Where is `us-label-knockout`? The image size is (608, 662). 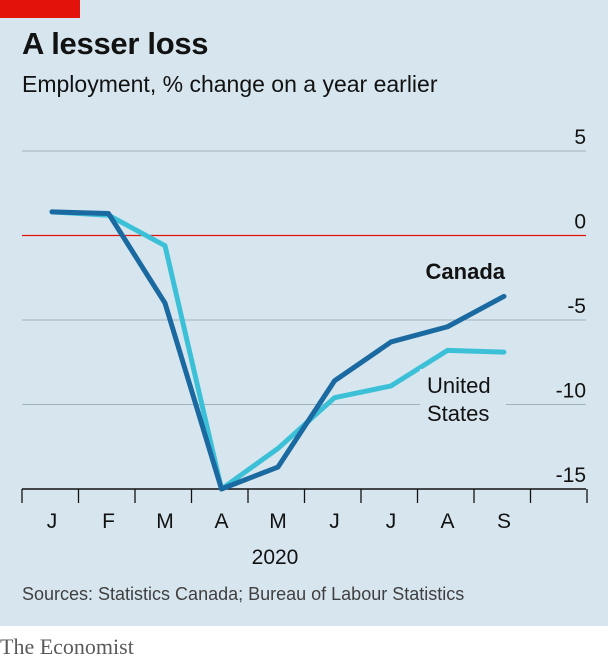 us-label-knockout is located at coordinates (463, 398).